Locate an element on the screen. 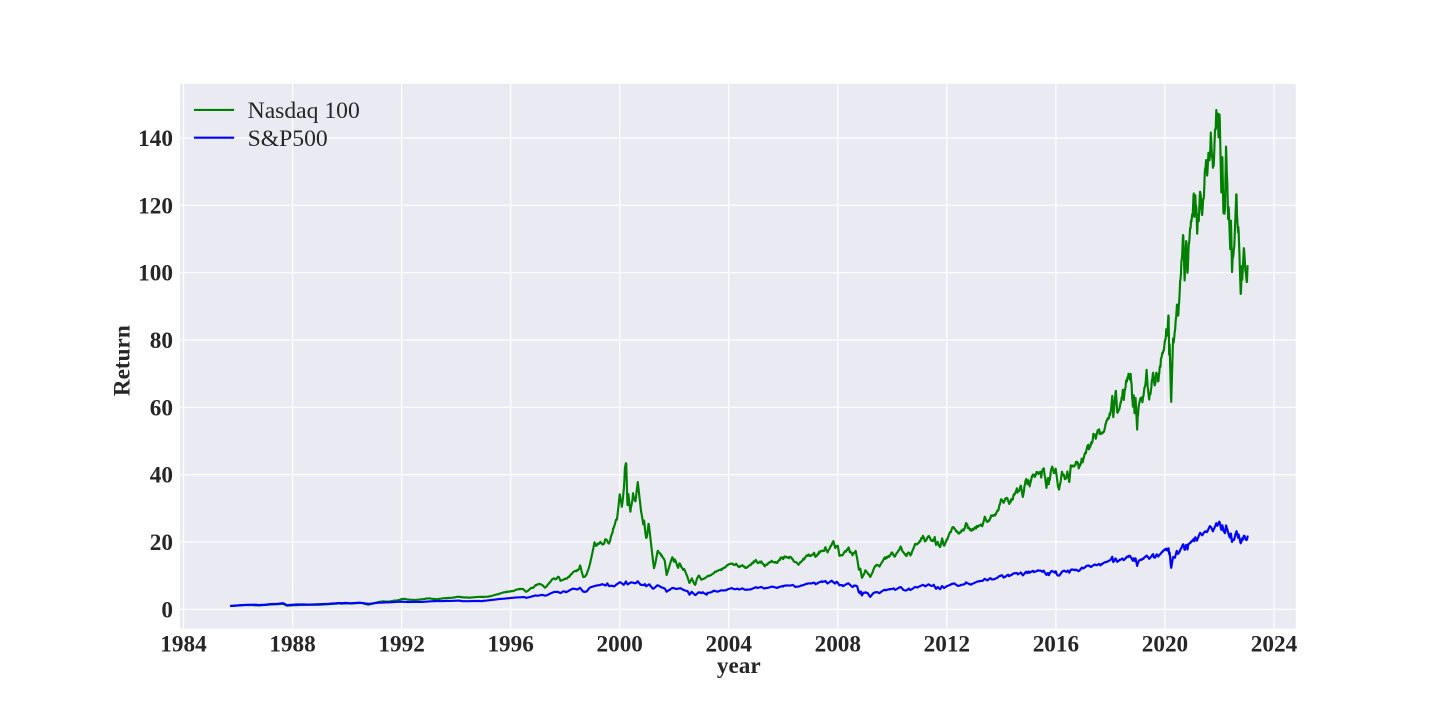  svg-text: 1996 is located at coordinates (510, 645).